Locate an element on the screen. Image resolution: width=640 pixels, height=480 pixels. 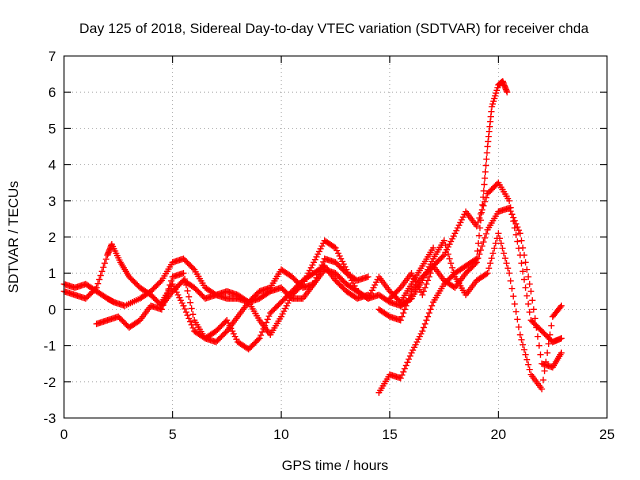
y-tick-label: 0 is located at coordinates (52, 309).